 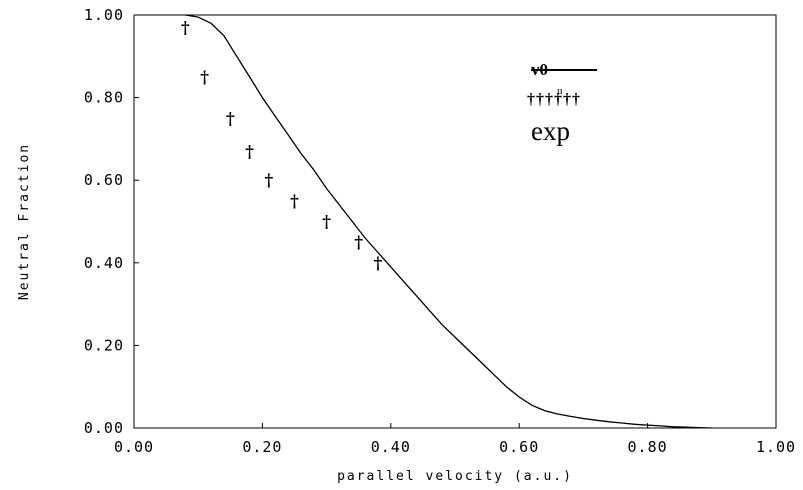 What do you see at coordinates (104, 263) in the screenshot?
I see `y-tick-label: 0.40` at bounding box center [104, 263].